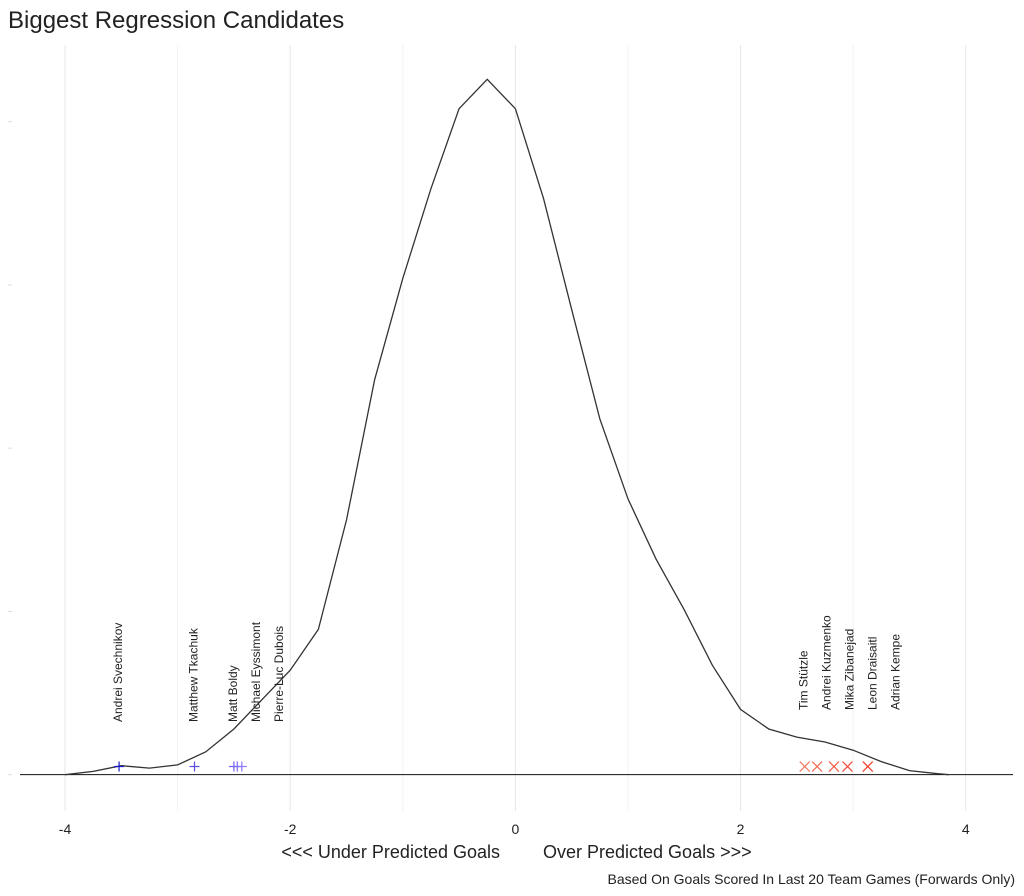 The width and height of the screenshot is (1024, 896). I want to click on point-label: Andrei Kuzmenko, so click(827, 662).